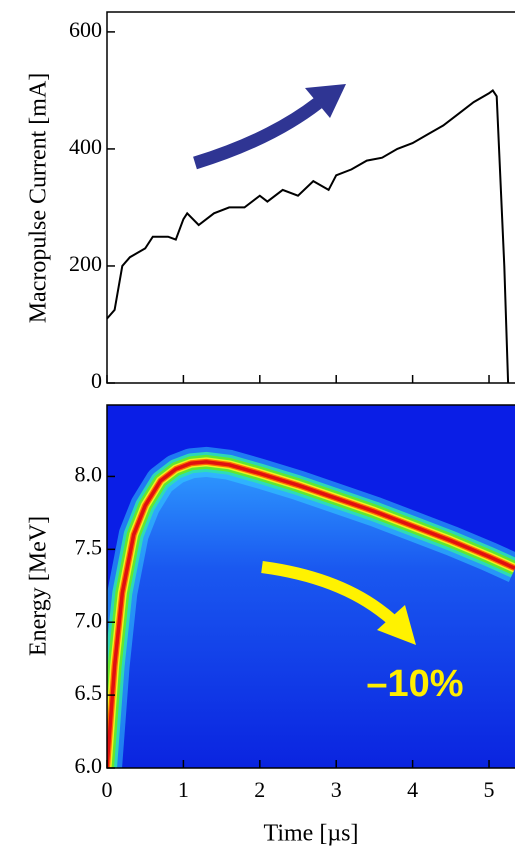  Describe the element at coordinates (39, 586) in the screenshot. I see `y-axis-label: Energy [MeV]` at that location.